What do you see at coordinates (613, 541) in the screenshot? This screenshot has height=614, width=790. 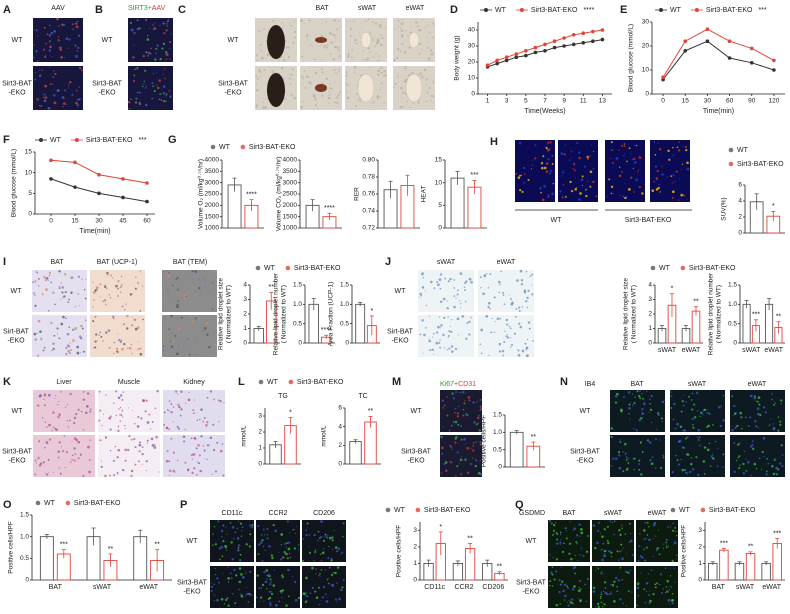 I see `image` at bounding box center [613, 541].